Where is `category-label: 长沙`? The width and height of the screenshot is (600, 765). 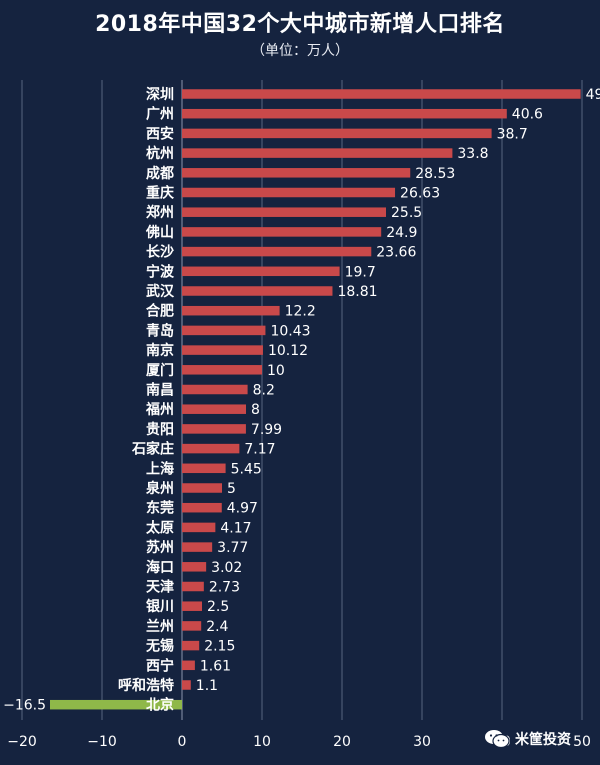 category-label: 长沙 is located at coordinates (160, 252).